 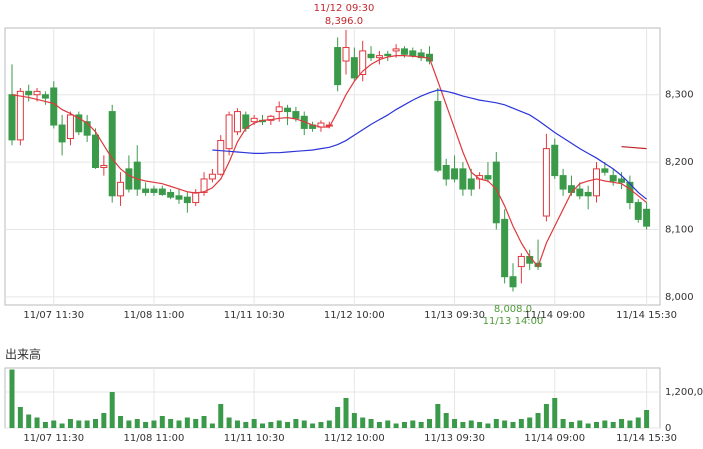 I want to click on x-tick-label: 11/08 11:00, so click(x=154, y=438).